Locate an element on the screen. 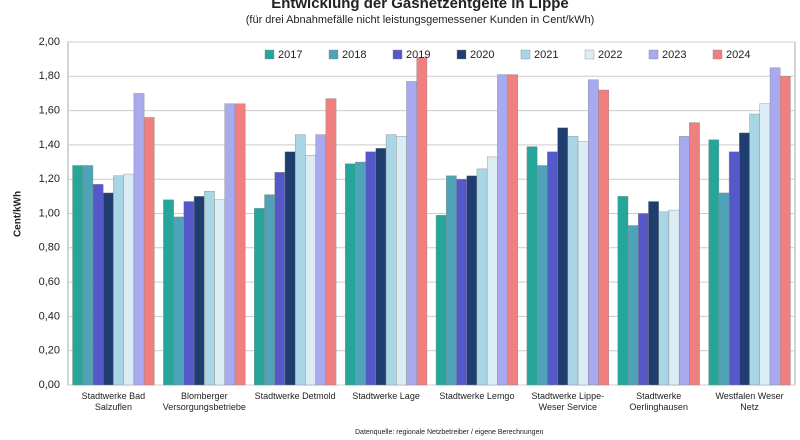 The height and width of the screenshot is (440, 800). y-tick-label: 0,40 is located at coordinates (49, 316).